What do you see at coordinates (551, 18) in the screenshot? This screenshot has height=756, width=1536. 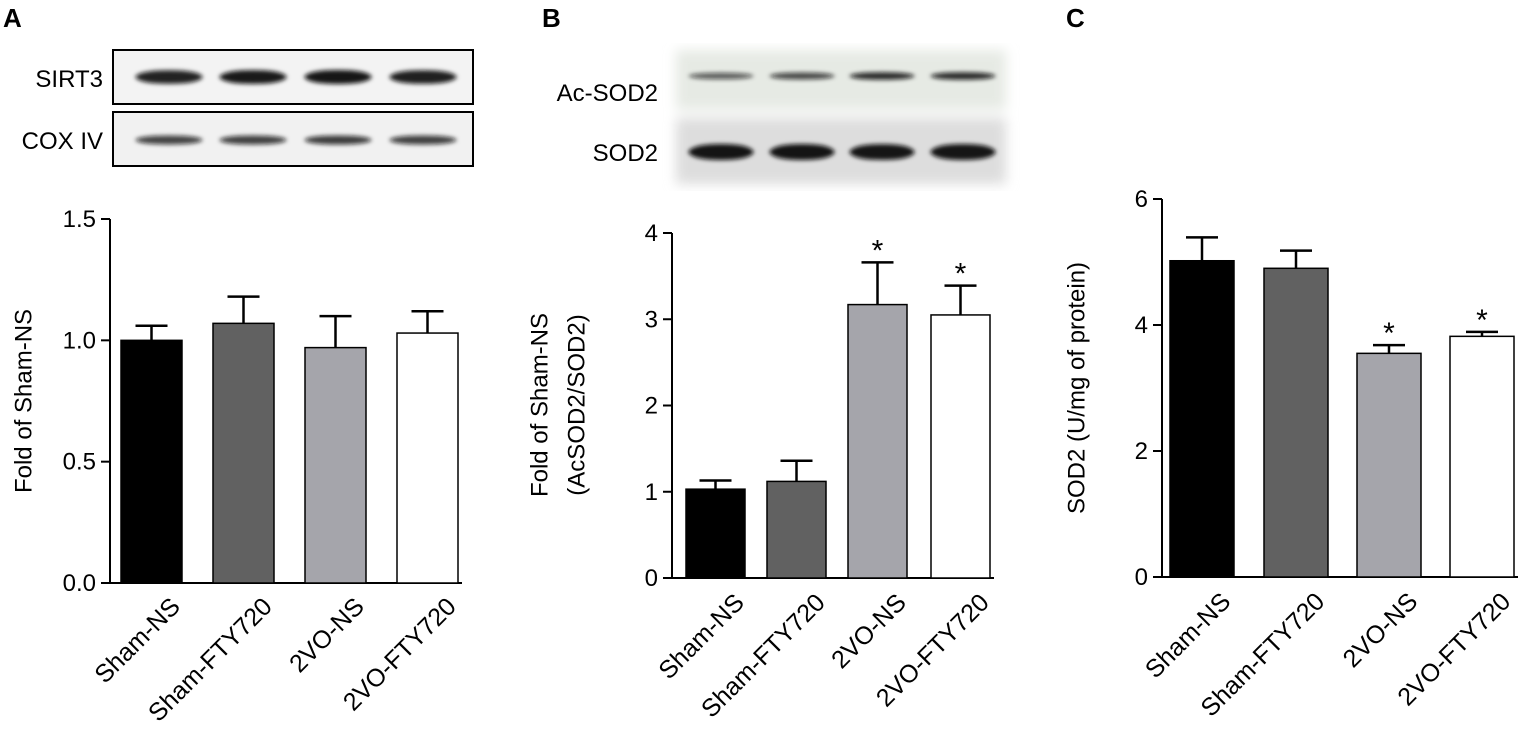 I see `panel-letter-b: B` at bounding box center [551, 18].